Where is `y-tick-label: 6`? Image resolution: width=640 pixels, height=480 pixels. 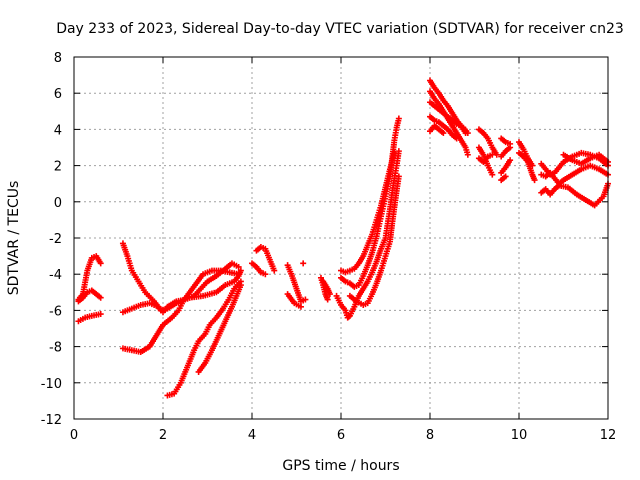
y-tick-label: 6 is located at coordinates (58, 94).